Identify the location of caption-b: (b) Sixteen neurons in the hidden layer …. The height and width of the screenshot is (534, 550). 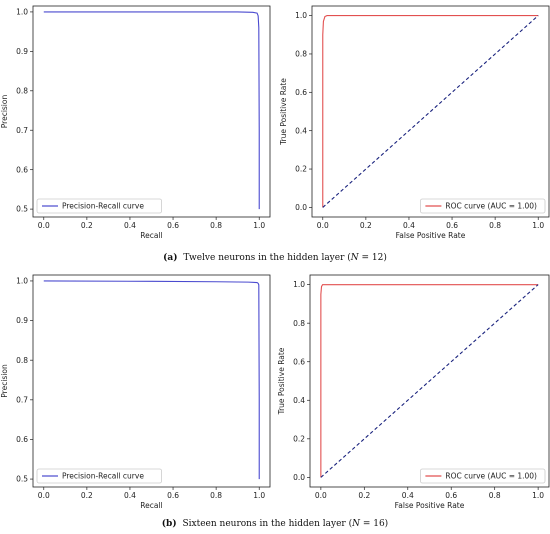
(275, 523).